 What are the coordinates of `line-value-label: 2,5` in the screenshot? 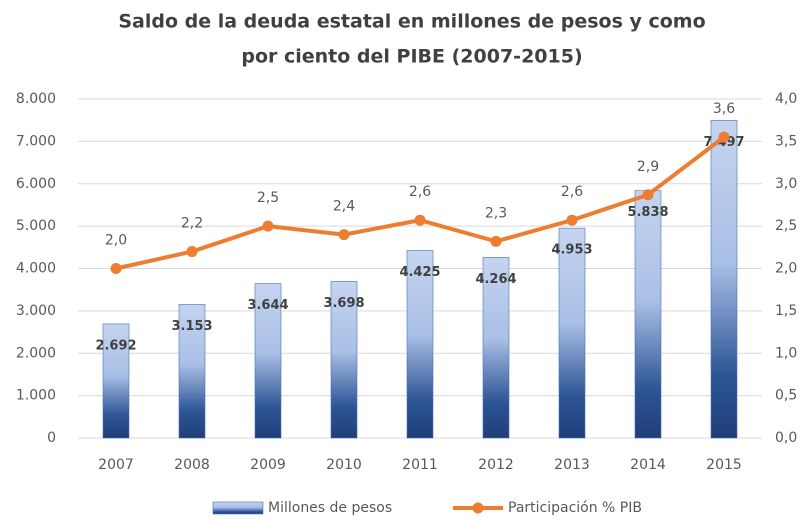 It's located at (268, 198).